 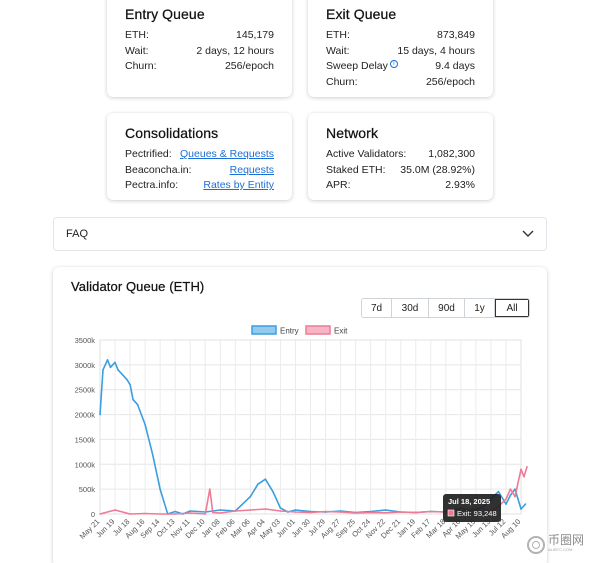 What do you see at coordinates (400, 83) in the screenshot?
I see `exit-churn-row: Churn: 256/epoch` at bounding box center [400, 83].